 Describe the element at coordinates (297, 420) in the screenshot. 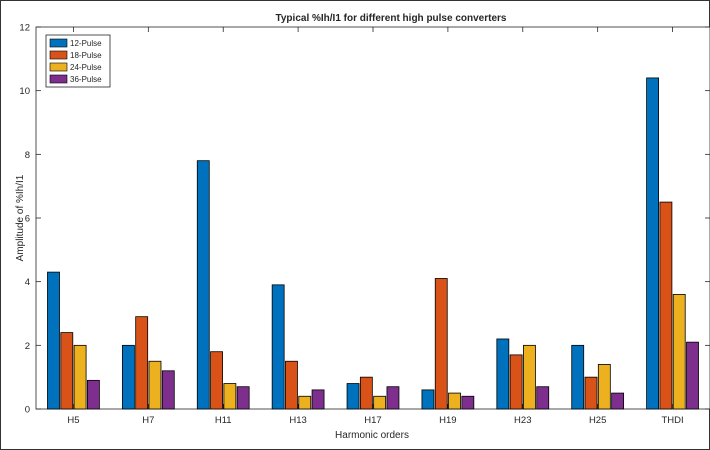

I see `x-tick-label: H13` at that location.